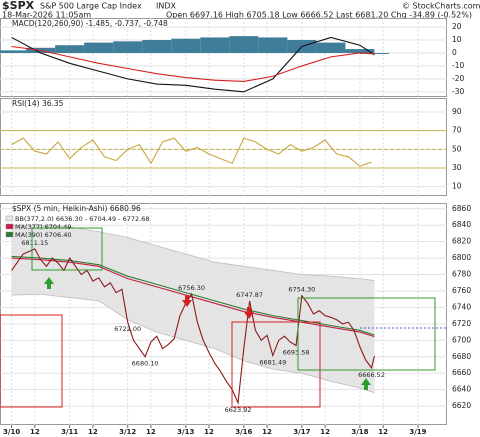  I want to click on y-tick-label: 6680, so click(461, 356).